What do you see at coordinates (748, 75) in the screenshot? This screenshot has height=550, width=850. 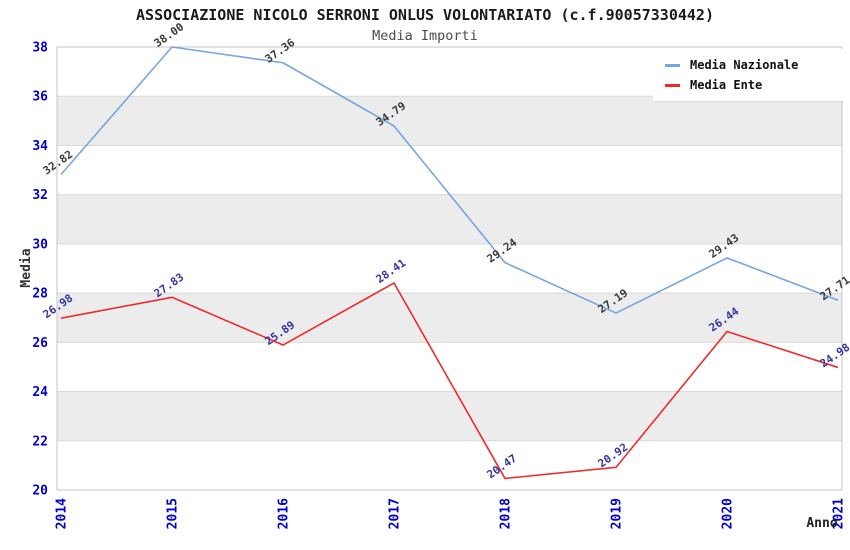 I see `legend: Media Nazionale Media Ente` at bounding box center [748, 75].